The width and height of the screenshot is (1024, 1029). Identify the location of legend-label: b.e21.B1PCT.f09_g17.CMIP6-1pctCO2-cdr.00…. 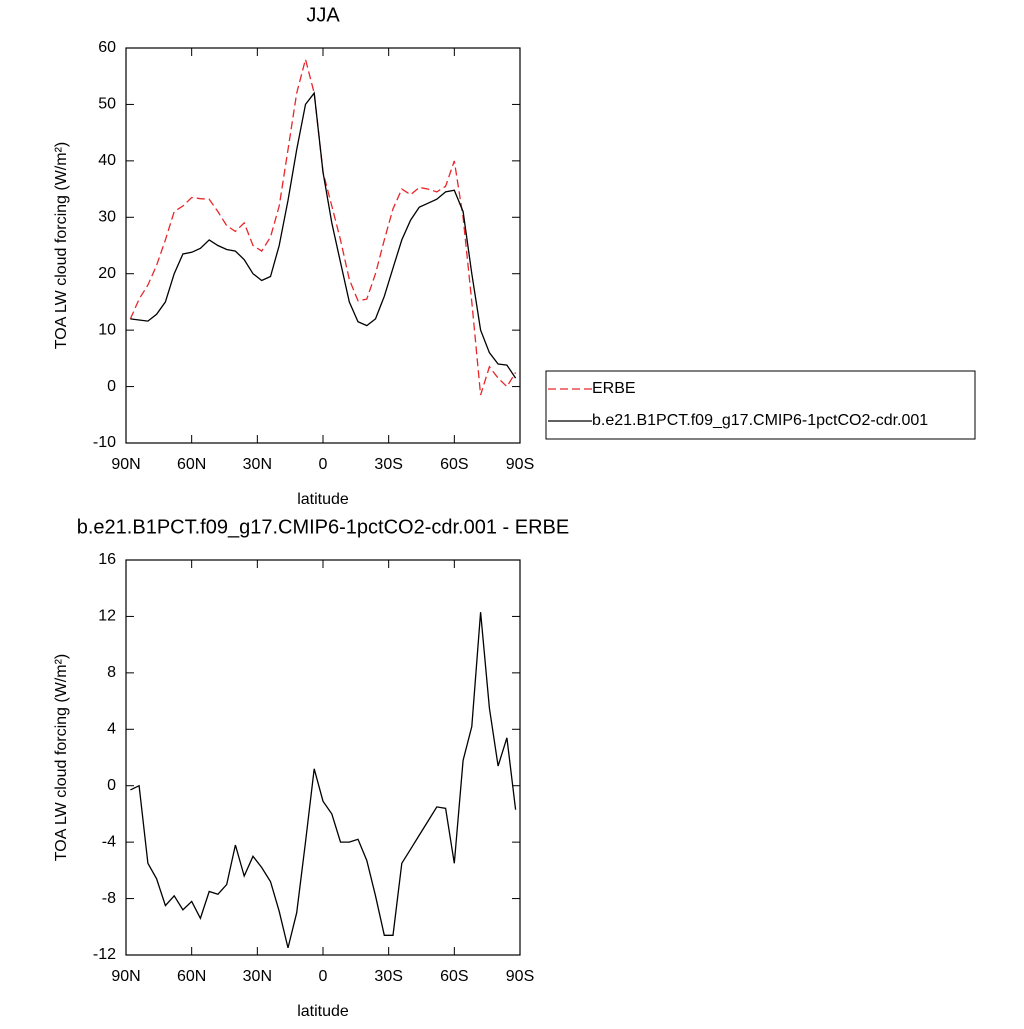
(760, 420).